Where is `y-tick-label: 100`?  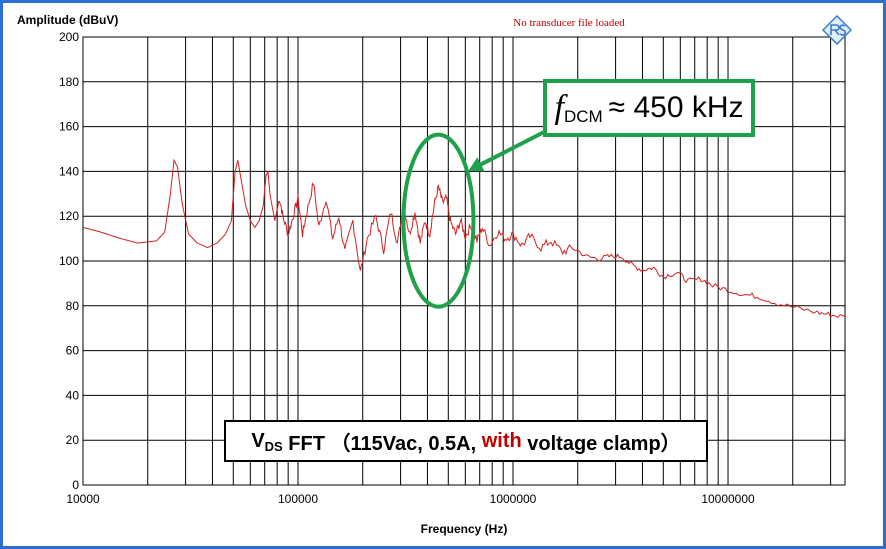 y-tick-label: 100 is located at coordinates (69, 261).